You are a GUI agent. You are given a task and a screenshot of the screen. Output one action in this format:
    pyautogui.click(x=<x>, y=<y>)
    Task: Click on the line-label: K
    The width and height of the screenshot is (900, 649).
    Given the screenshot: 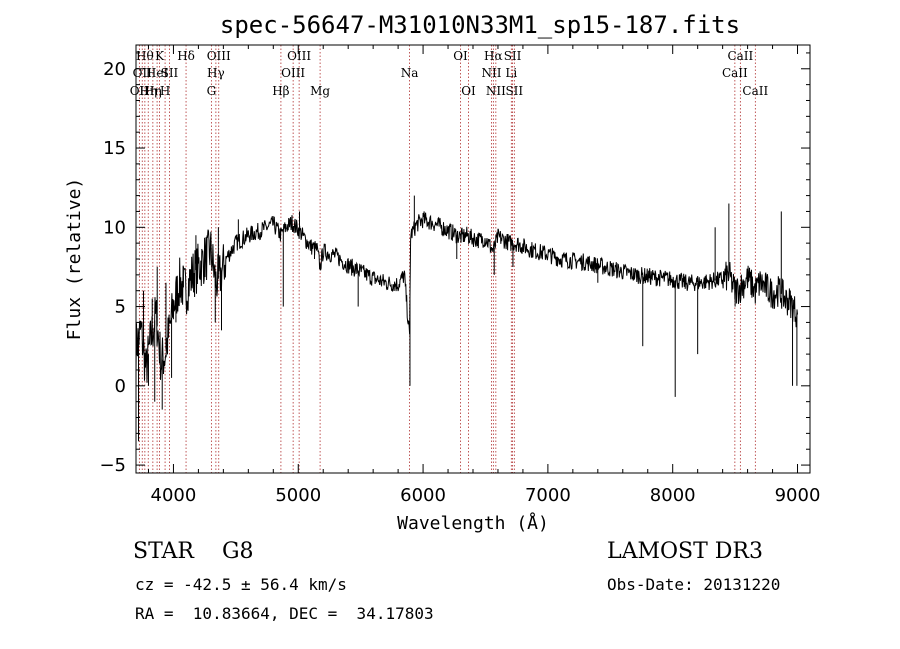 What is the action you would take?
    pyautogui.click(x=160, y=56)
    